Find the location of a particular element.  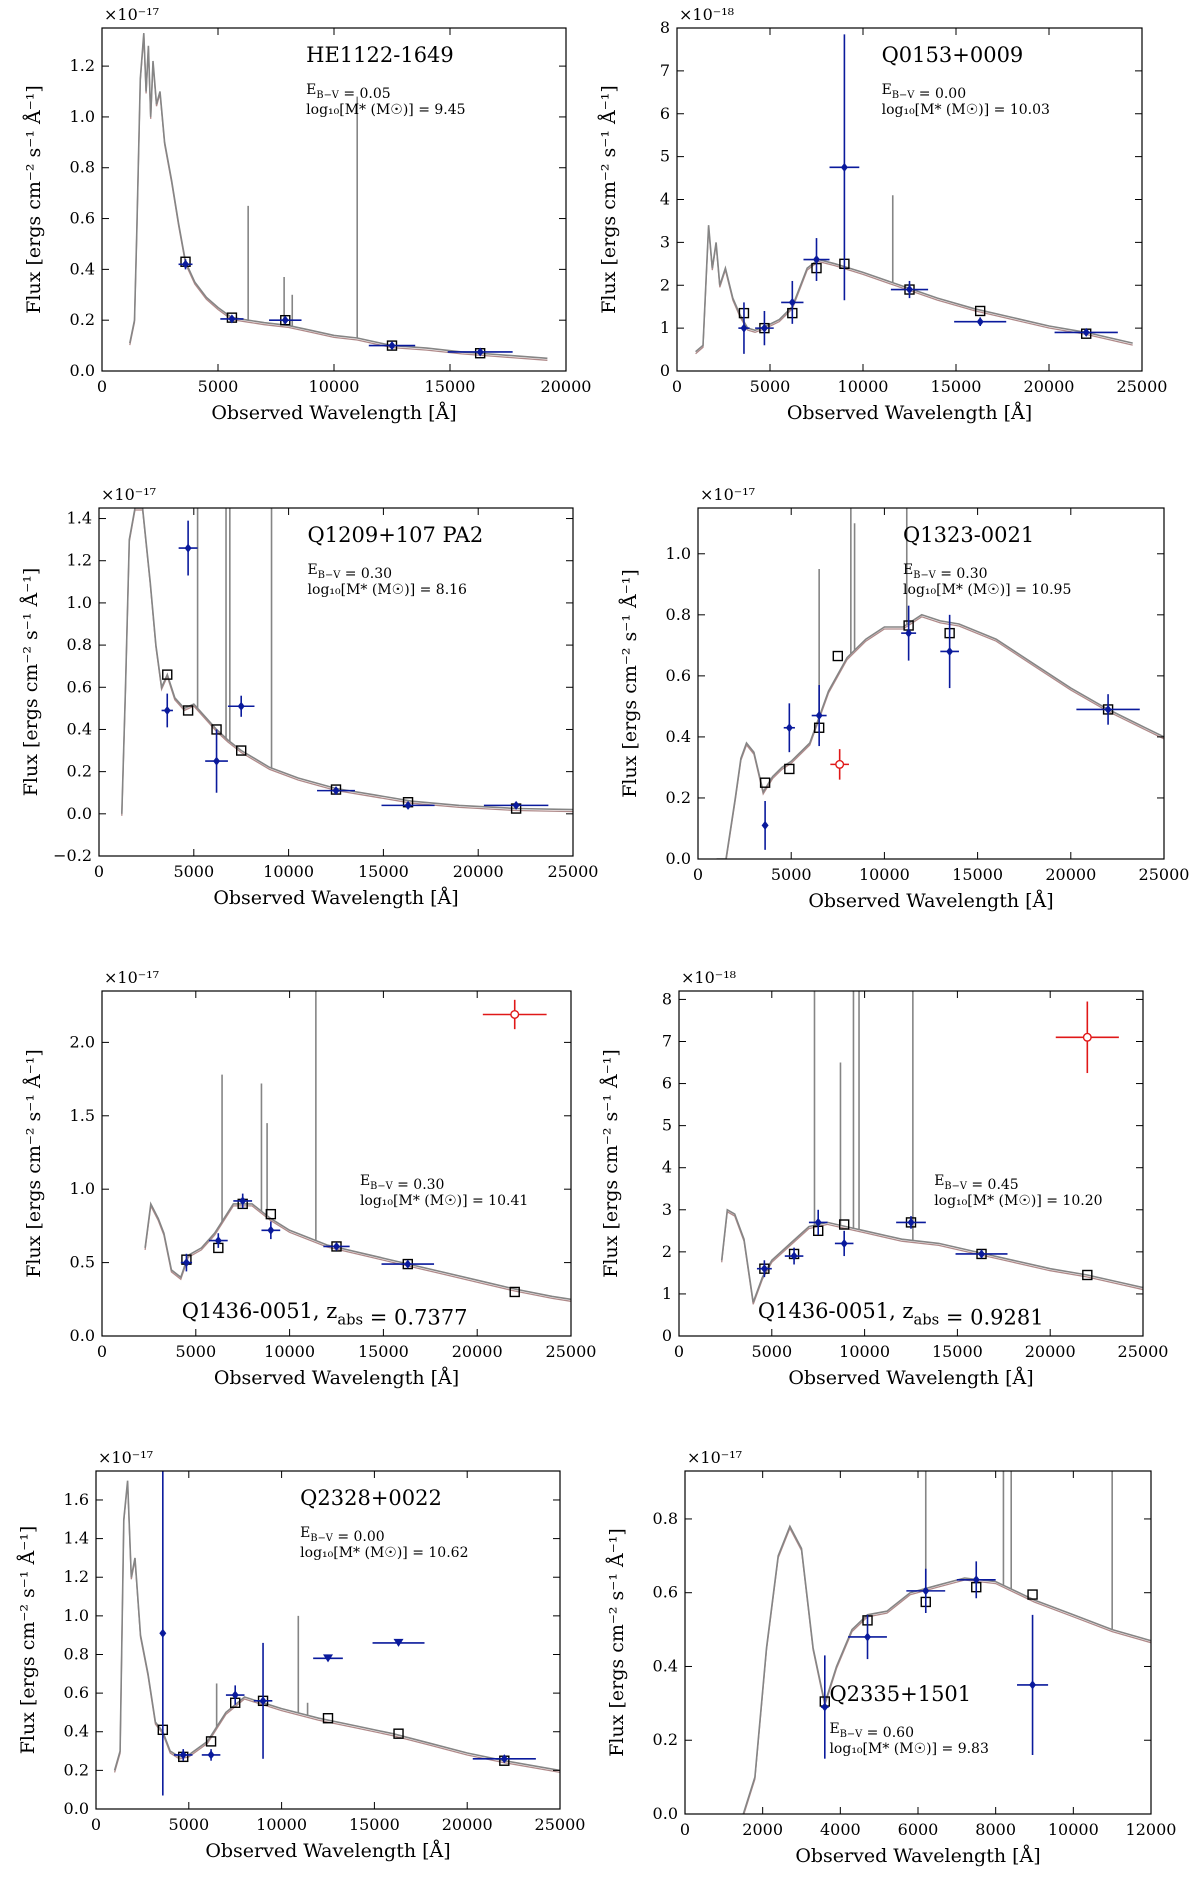

y-tick-label: 1 is located at coordinates (665, 327).